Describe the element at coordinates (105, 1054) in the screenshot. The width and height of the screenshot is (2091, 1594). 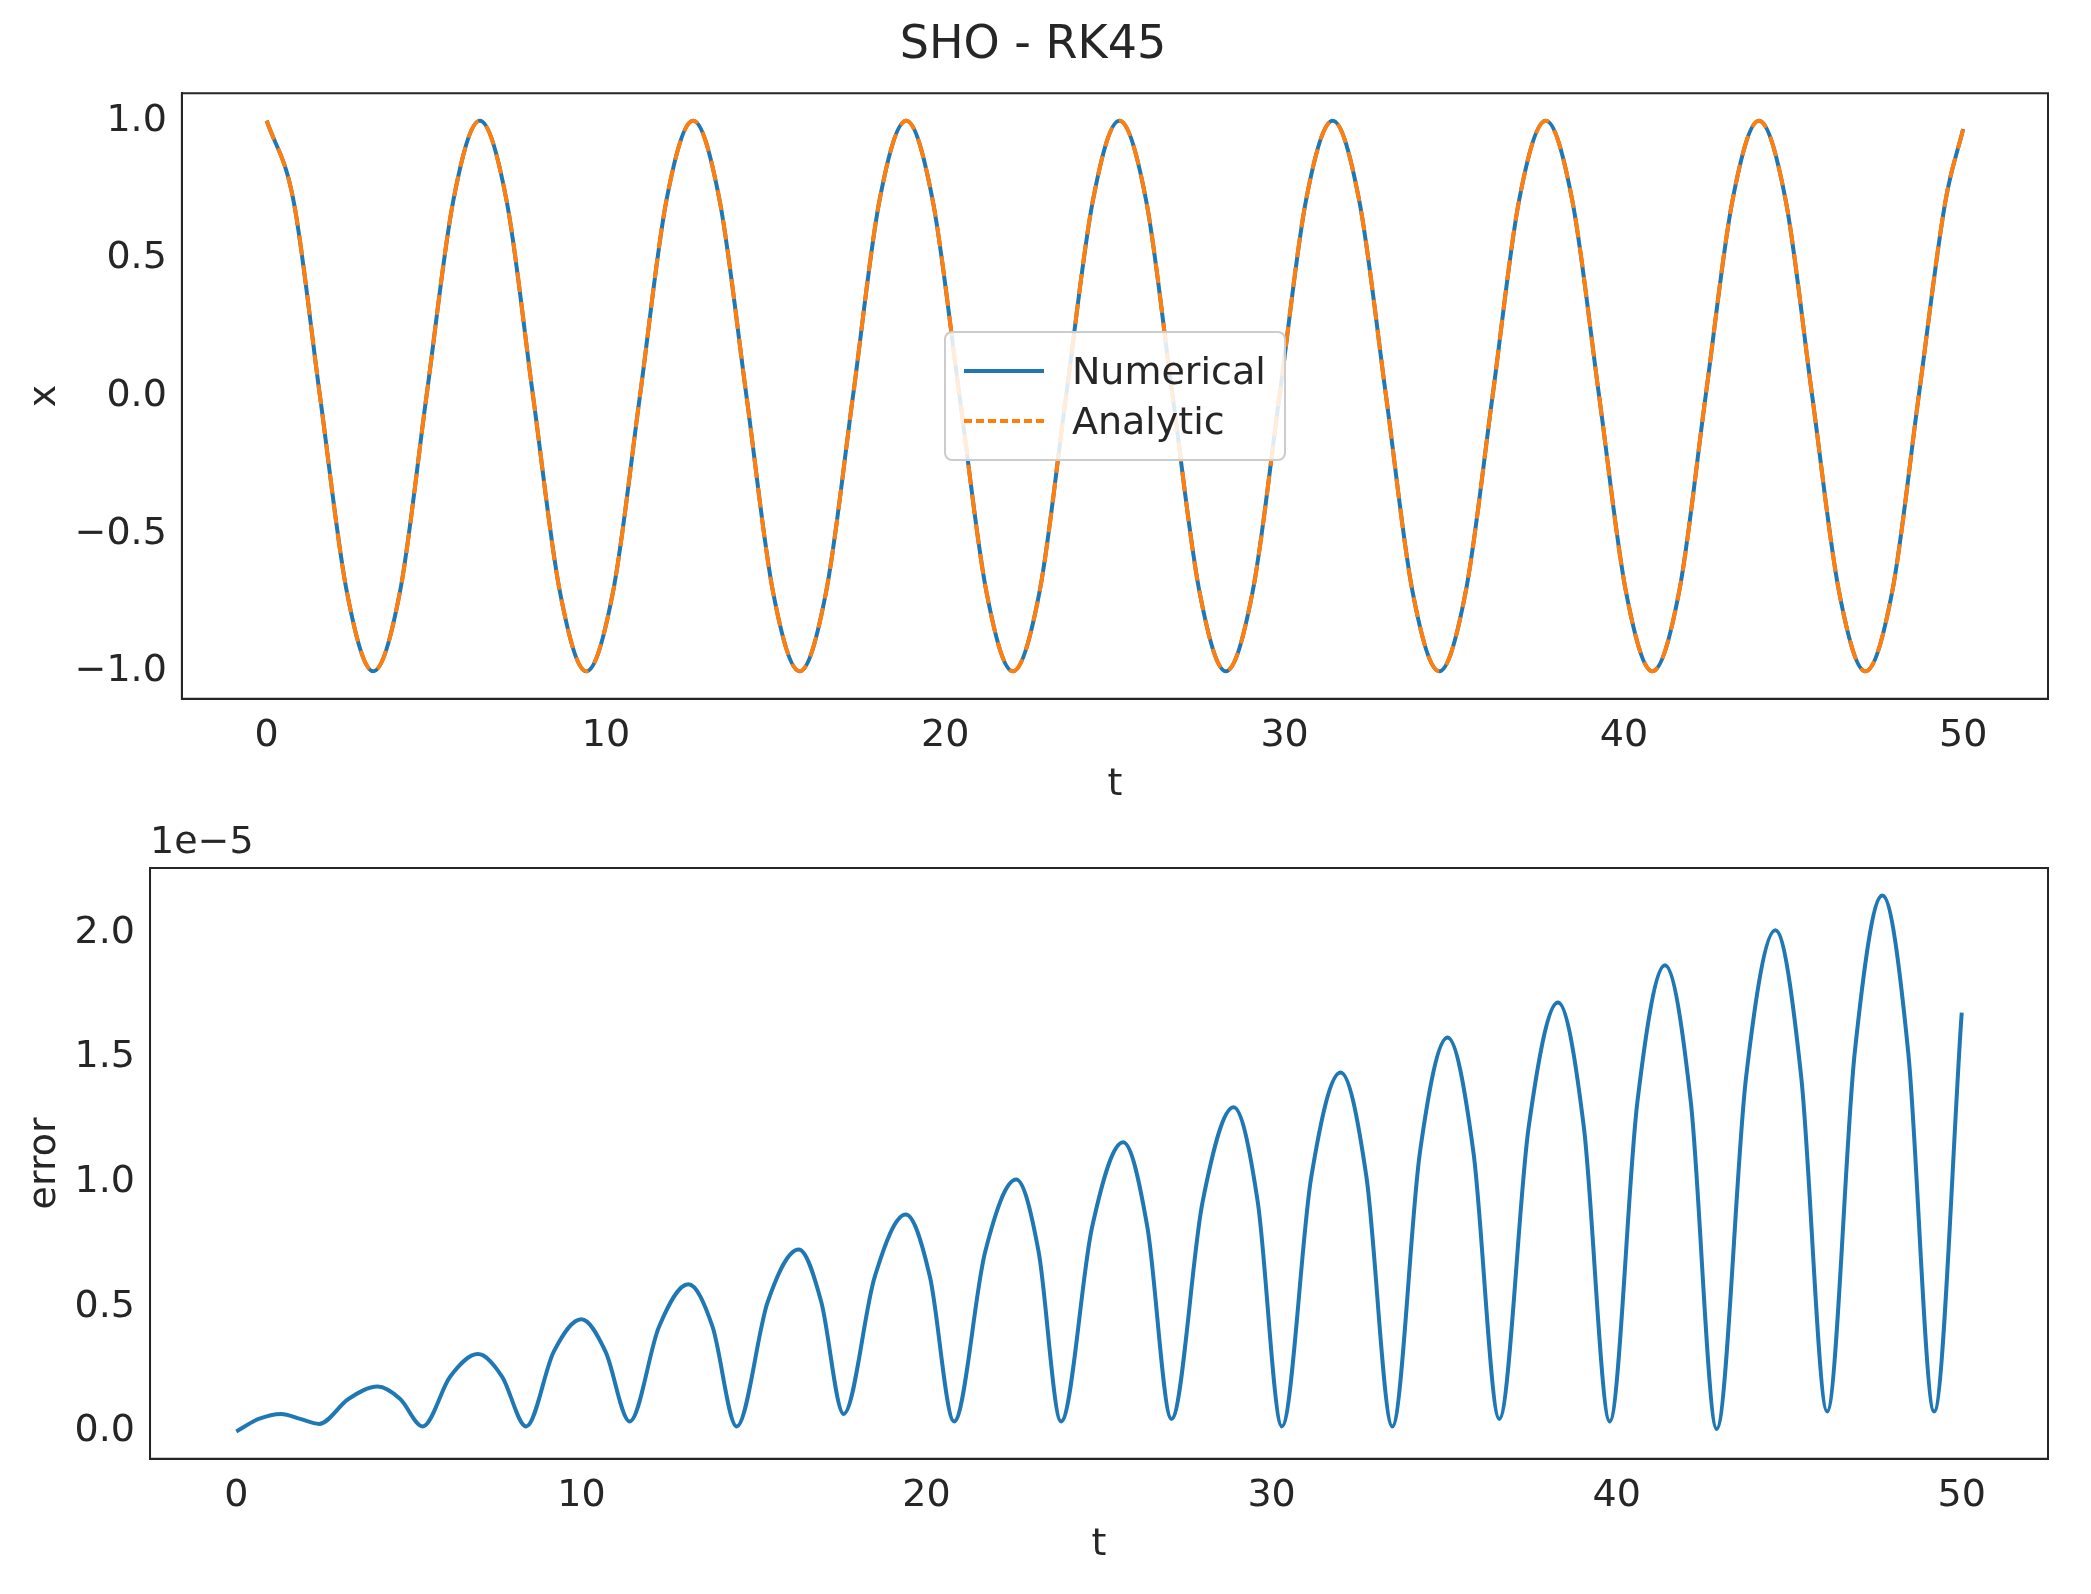
I see `y-tick-label: 1.5` at that location.